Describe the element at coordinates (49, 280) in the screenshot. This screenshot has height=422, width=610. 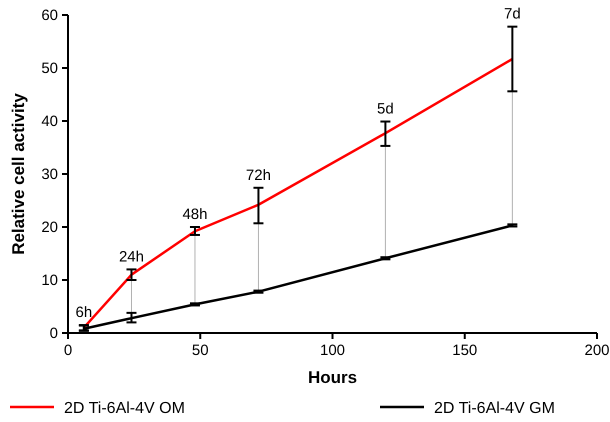
I see `y-tick-label: 10` at that location.